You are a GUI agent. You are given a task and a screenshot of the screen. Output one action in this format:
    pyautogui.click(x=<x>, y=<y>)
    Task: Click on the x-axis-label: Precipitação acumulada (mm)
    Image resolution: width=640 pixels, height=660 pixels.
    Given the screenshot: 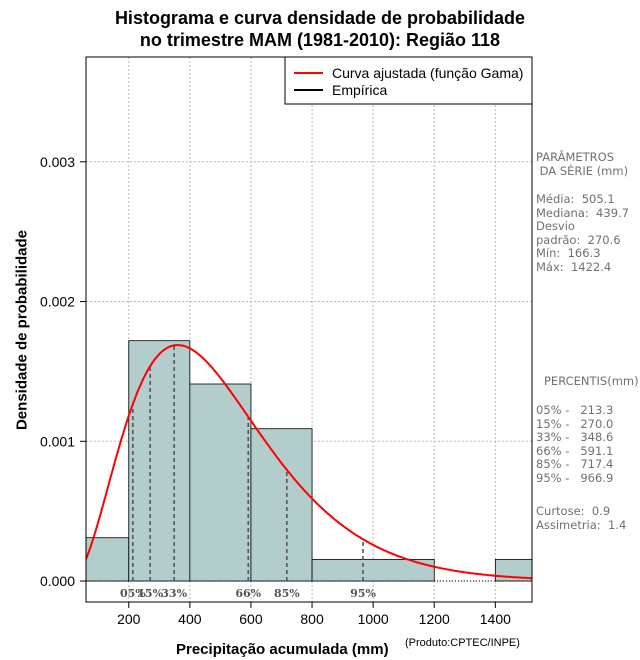 What is the action you would take?
    pyautogui.click(x=282, y=649)
    